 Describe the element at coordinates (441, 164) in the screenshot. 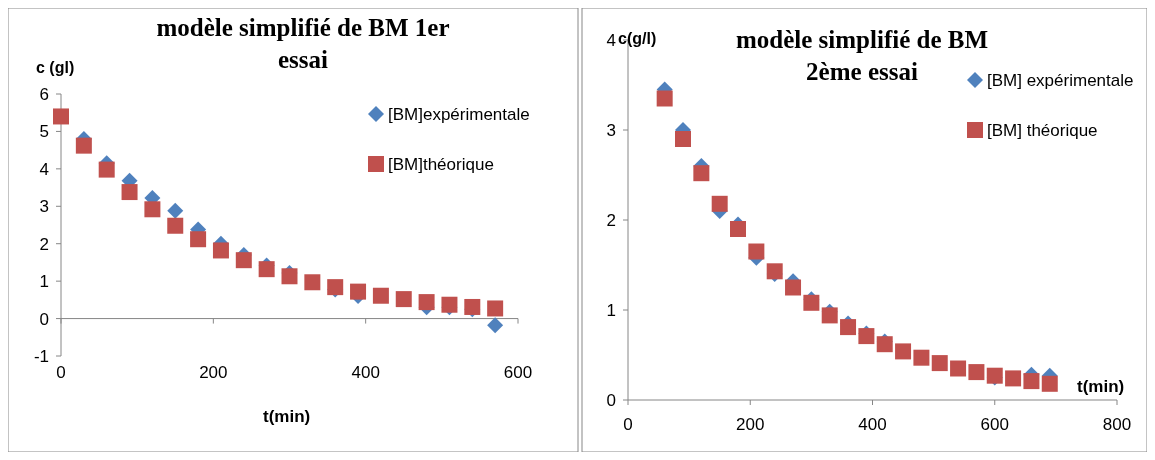

I see `legend-label: [BM]théorique` at that location.